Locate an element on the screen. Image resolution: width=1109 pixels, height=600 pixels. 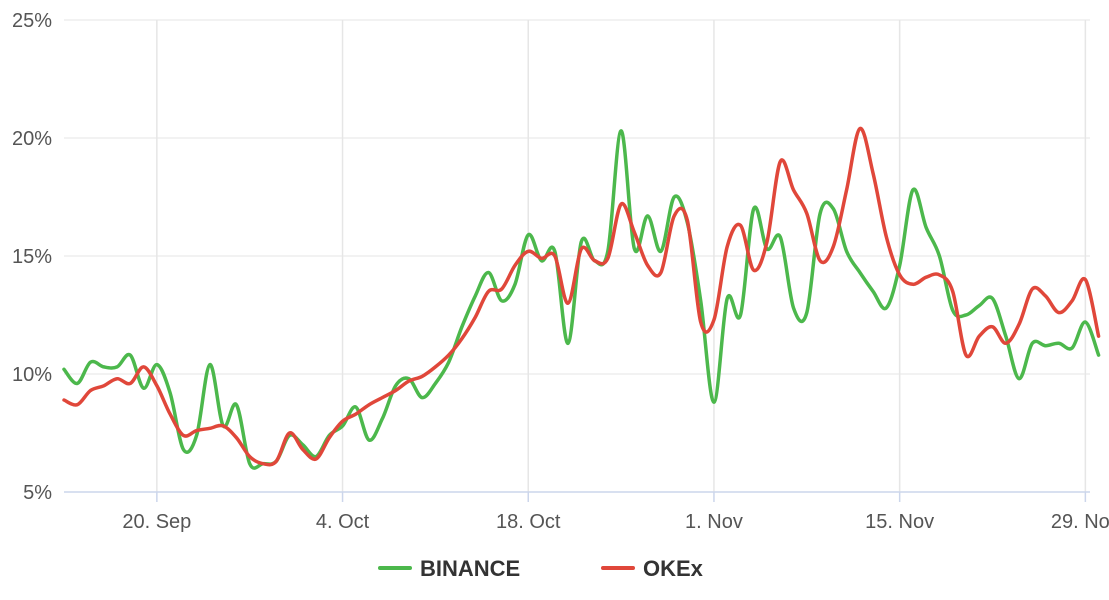
y-tick-label: 5% is located at coordinates (37, 493).